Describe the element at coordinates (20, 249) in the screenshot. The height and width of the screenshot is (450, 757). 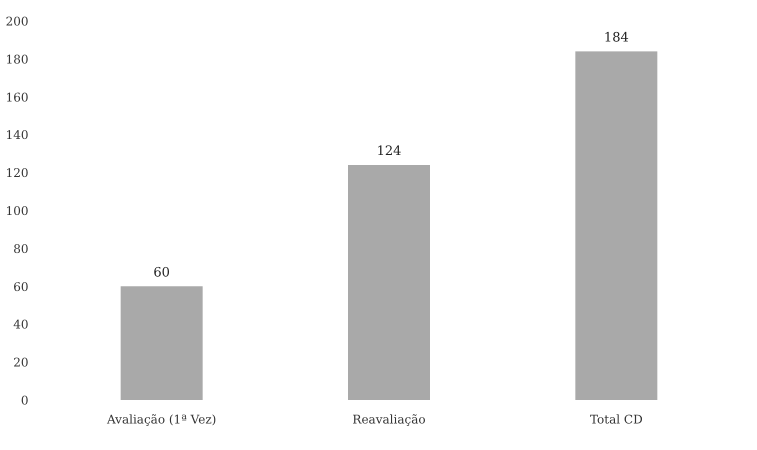
I see `y-tick-label: 80` at that location.